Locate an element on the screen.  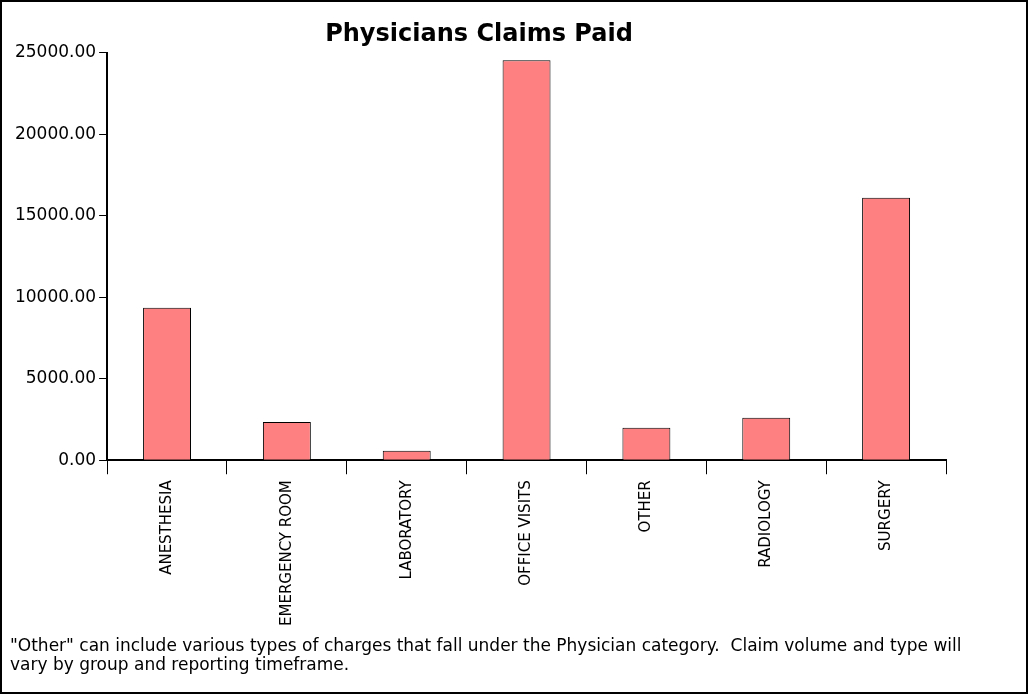
x-tick-label: OFFICE VISITS is located at coordinates (525, 533).